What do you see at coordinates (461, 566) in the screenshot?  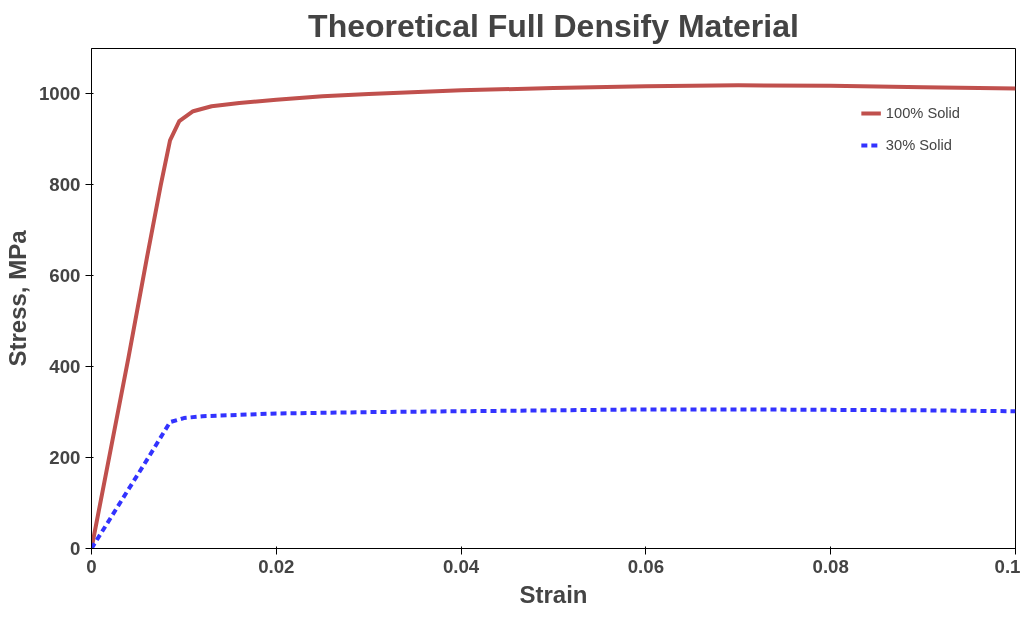 I see `x-tick-label: 0.04` at bounding box center [461, 566].